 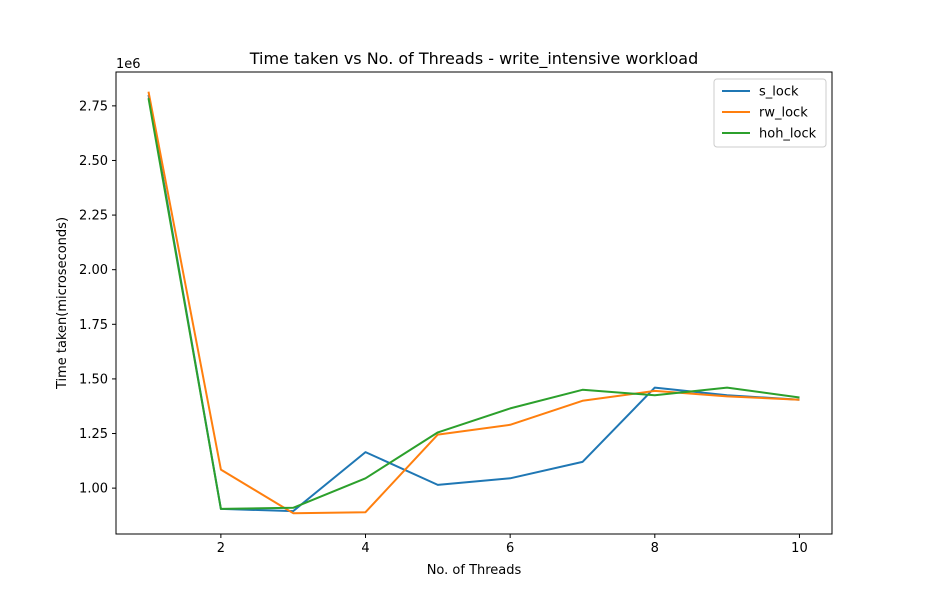 I want to click on y-tick-label: 1.00, so click(x=93, y=489).